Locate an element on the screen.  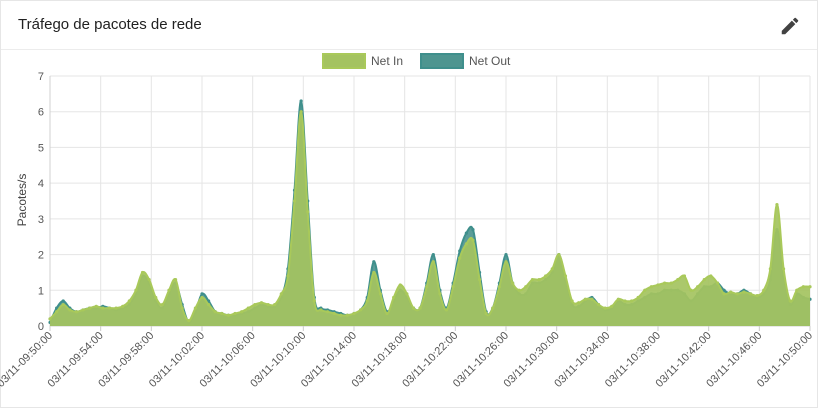
pencil-icon is located at coordinates (790, 26).